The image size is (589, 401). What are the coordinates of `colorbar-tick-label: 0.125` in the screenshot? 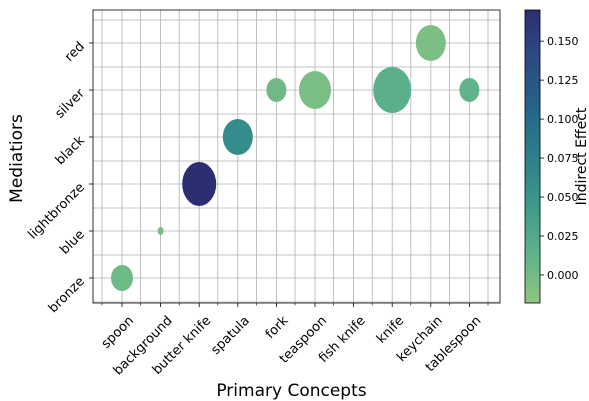 It's located at (563, 80).